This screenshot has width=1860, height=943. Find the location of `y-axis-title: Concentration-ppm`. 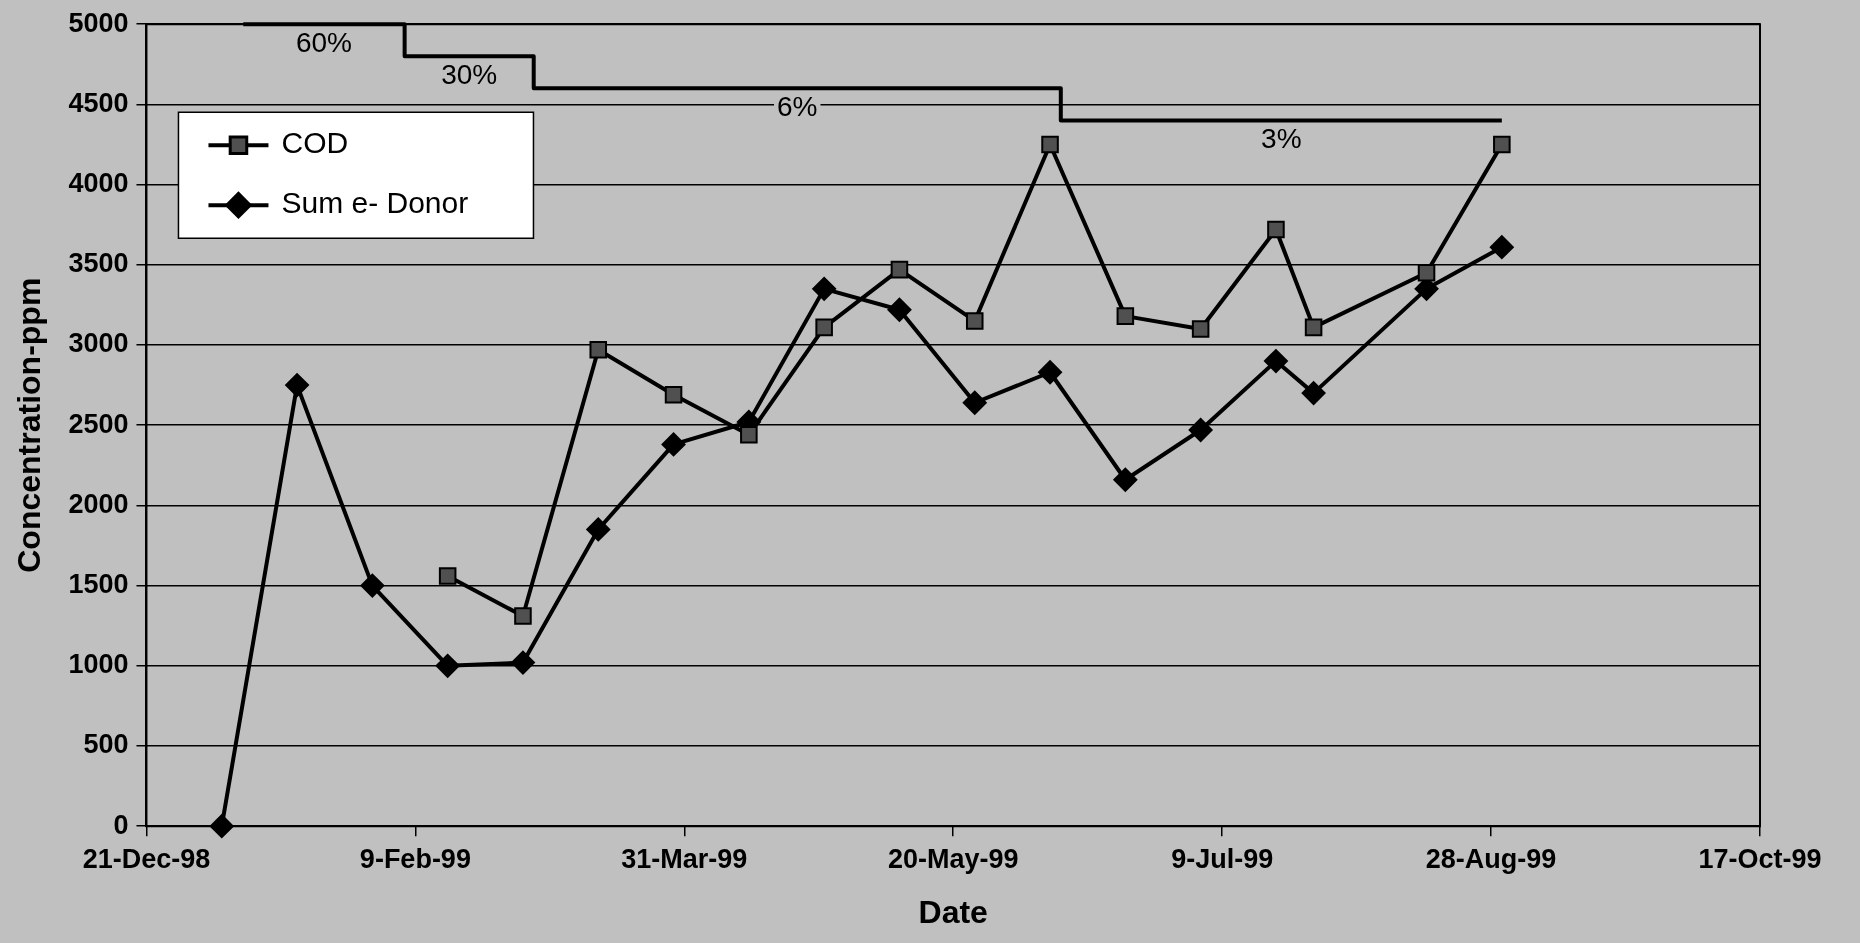

y-axis-title: Concentration-ppm is located at coordinates (29, 425).